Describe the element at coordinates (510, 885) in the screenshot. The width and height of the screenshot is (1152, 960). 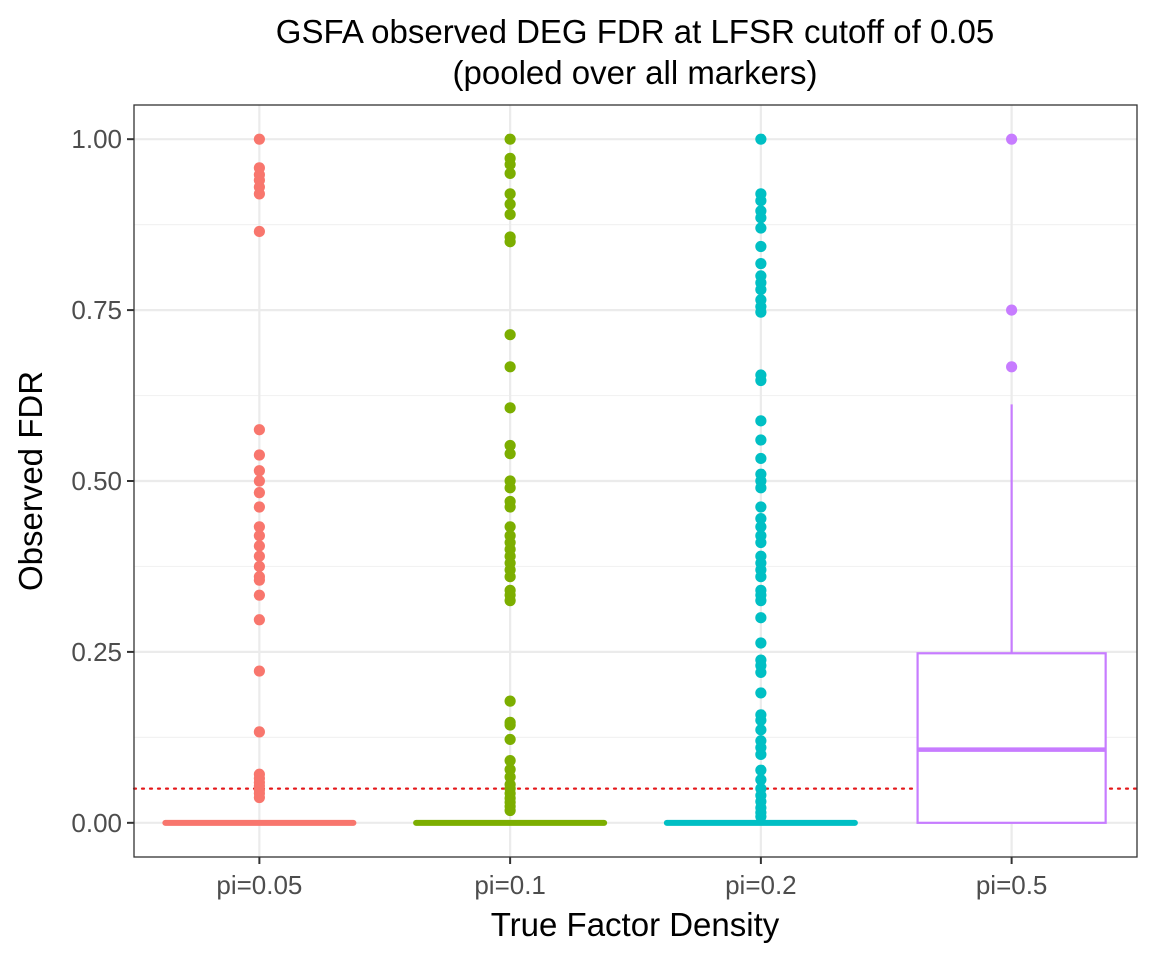
I see `x-tick-label: pi=0.1` at that location.